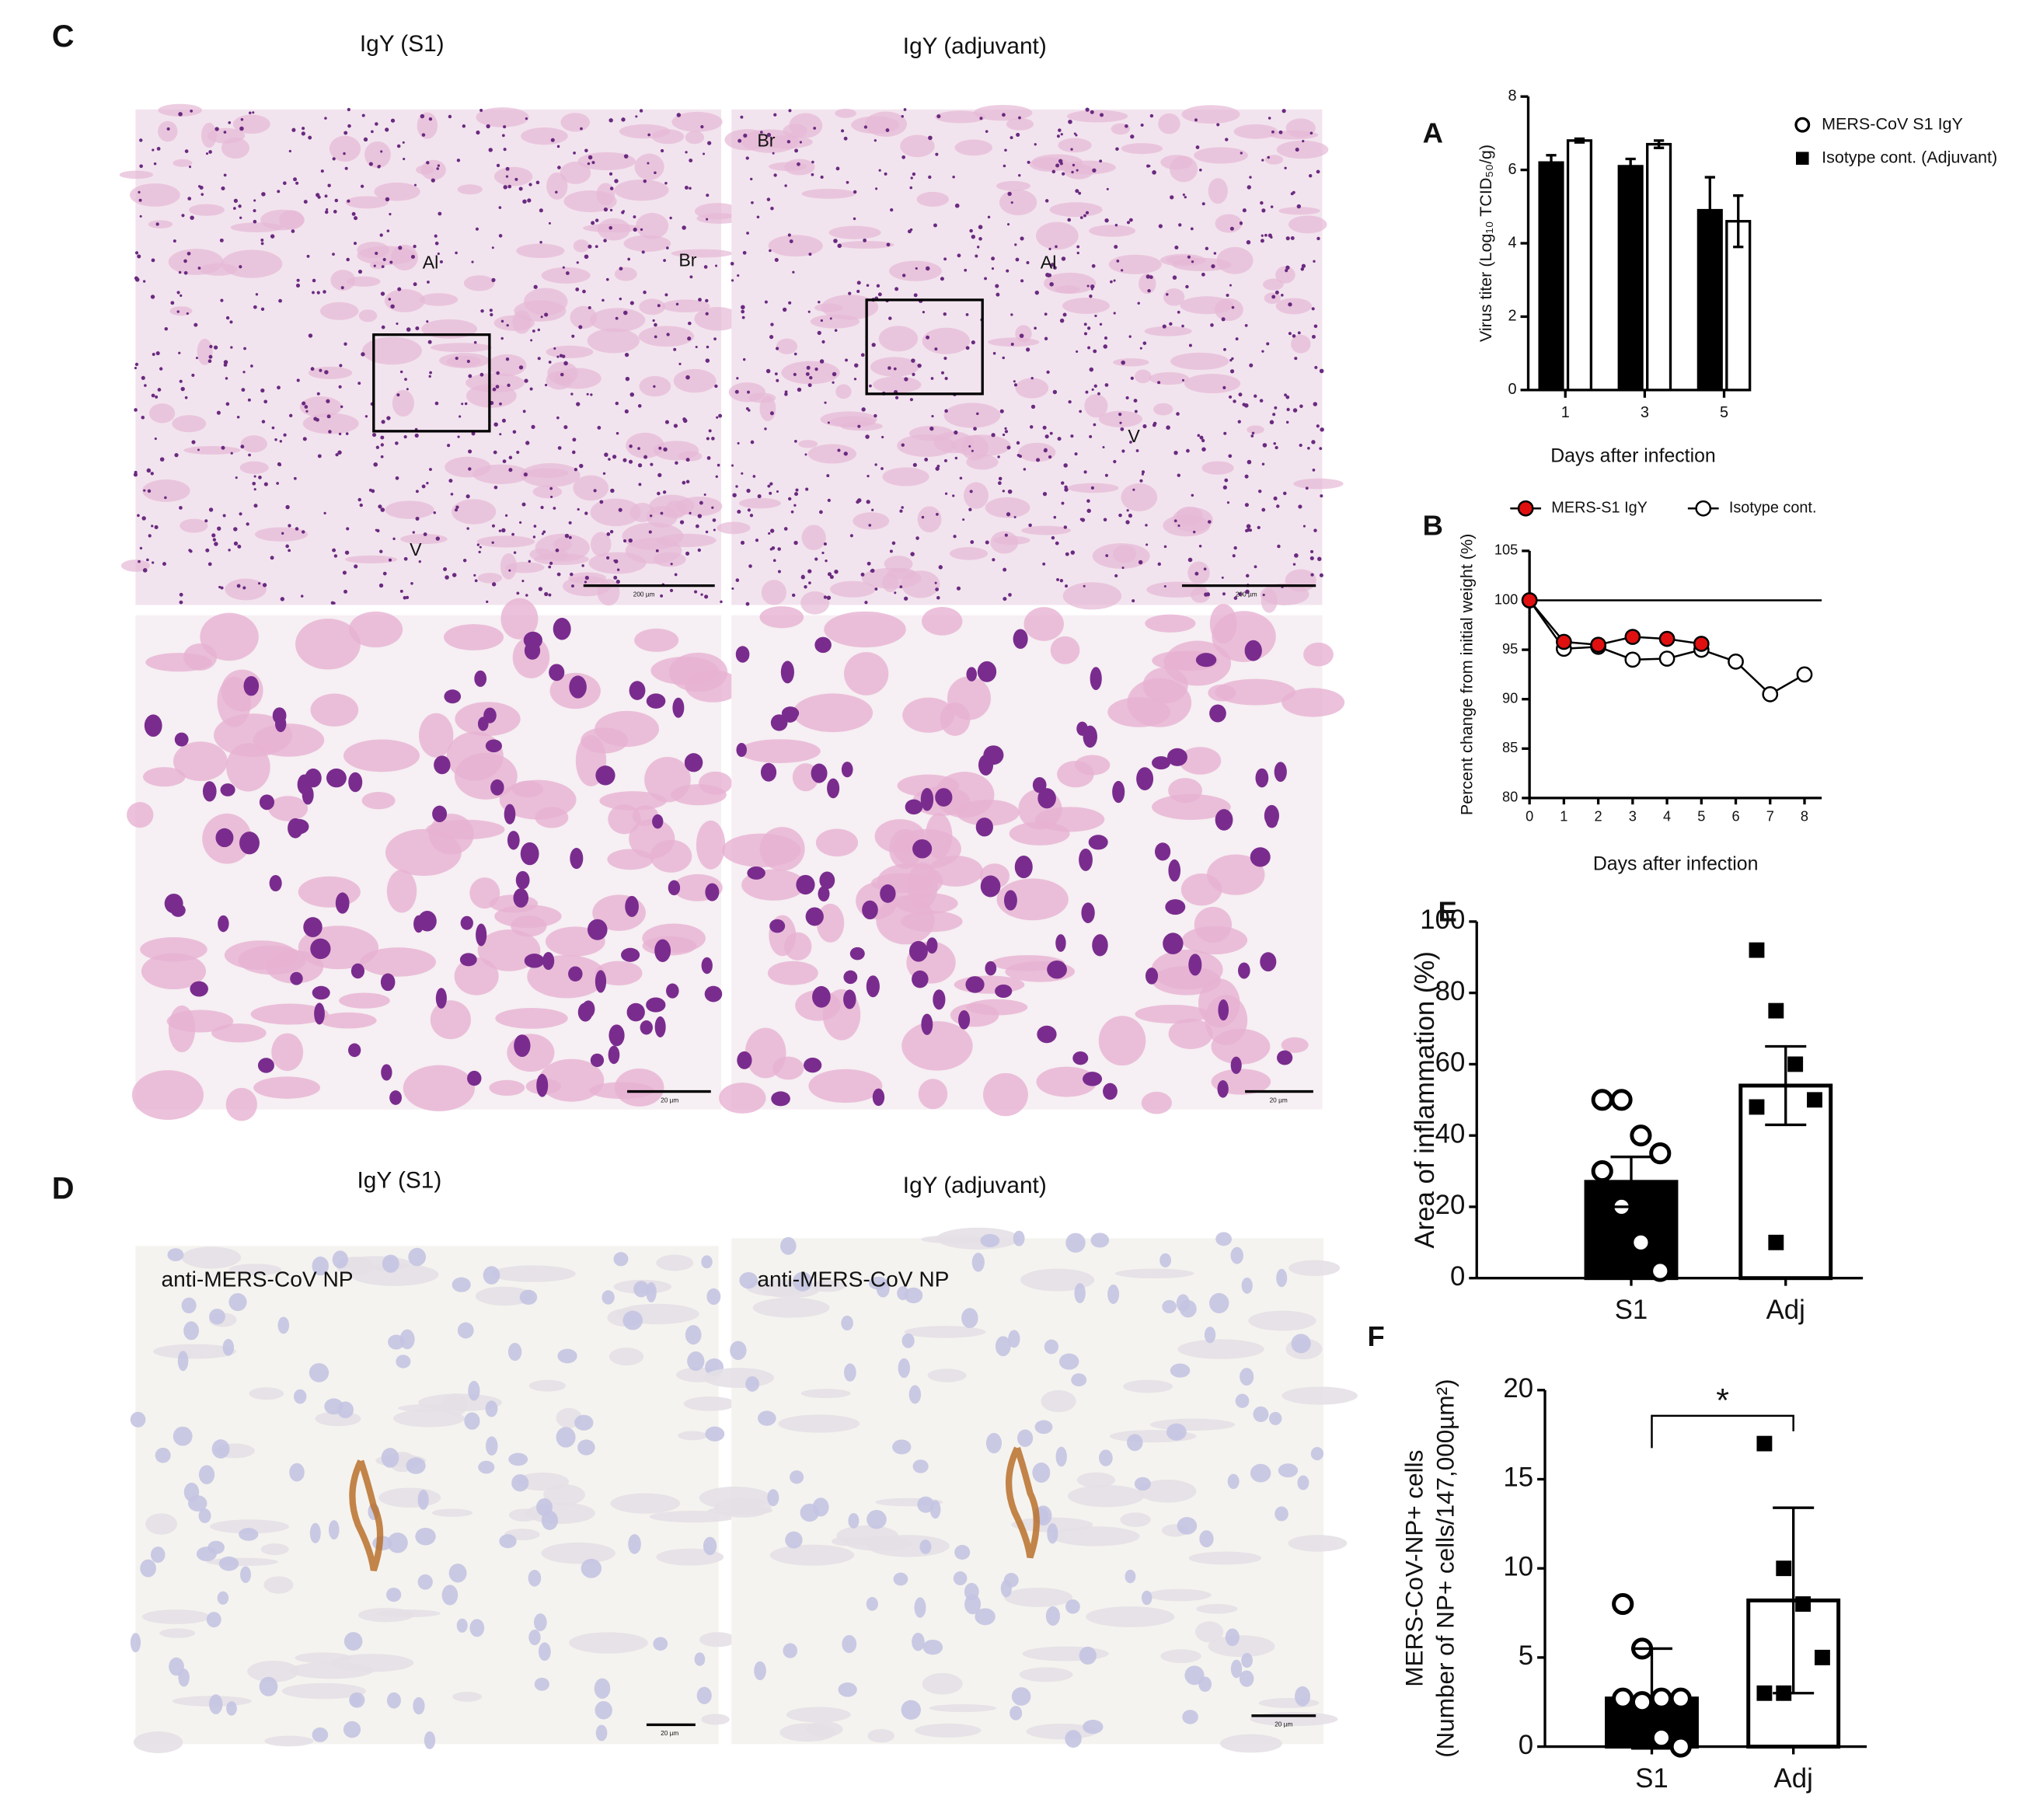 This screenshot has width=2019, height=1820. Describe the element at coordinates (1893, 123) in the screenshot. I see `legend-label: MERS-CoV S1 IgY` at that location.